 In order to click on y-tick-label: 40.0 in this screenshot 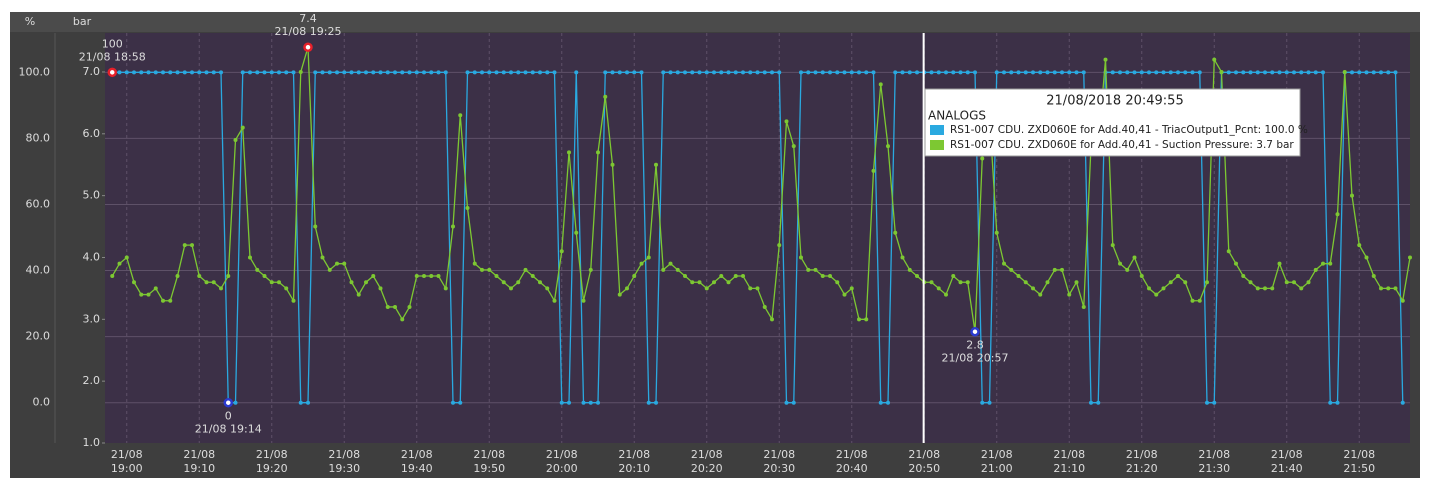, I will do `click(38, 270)`.